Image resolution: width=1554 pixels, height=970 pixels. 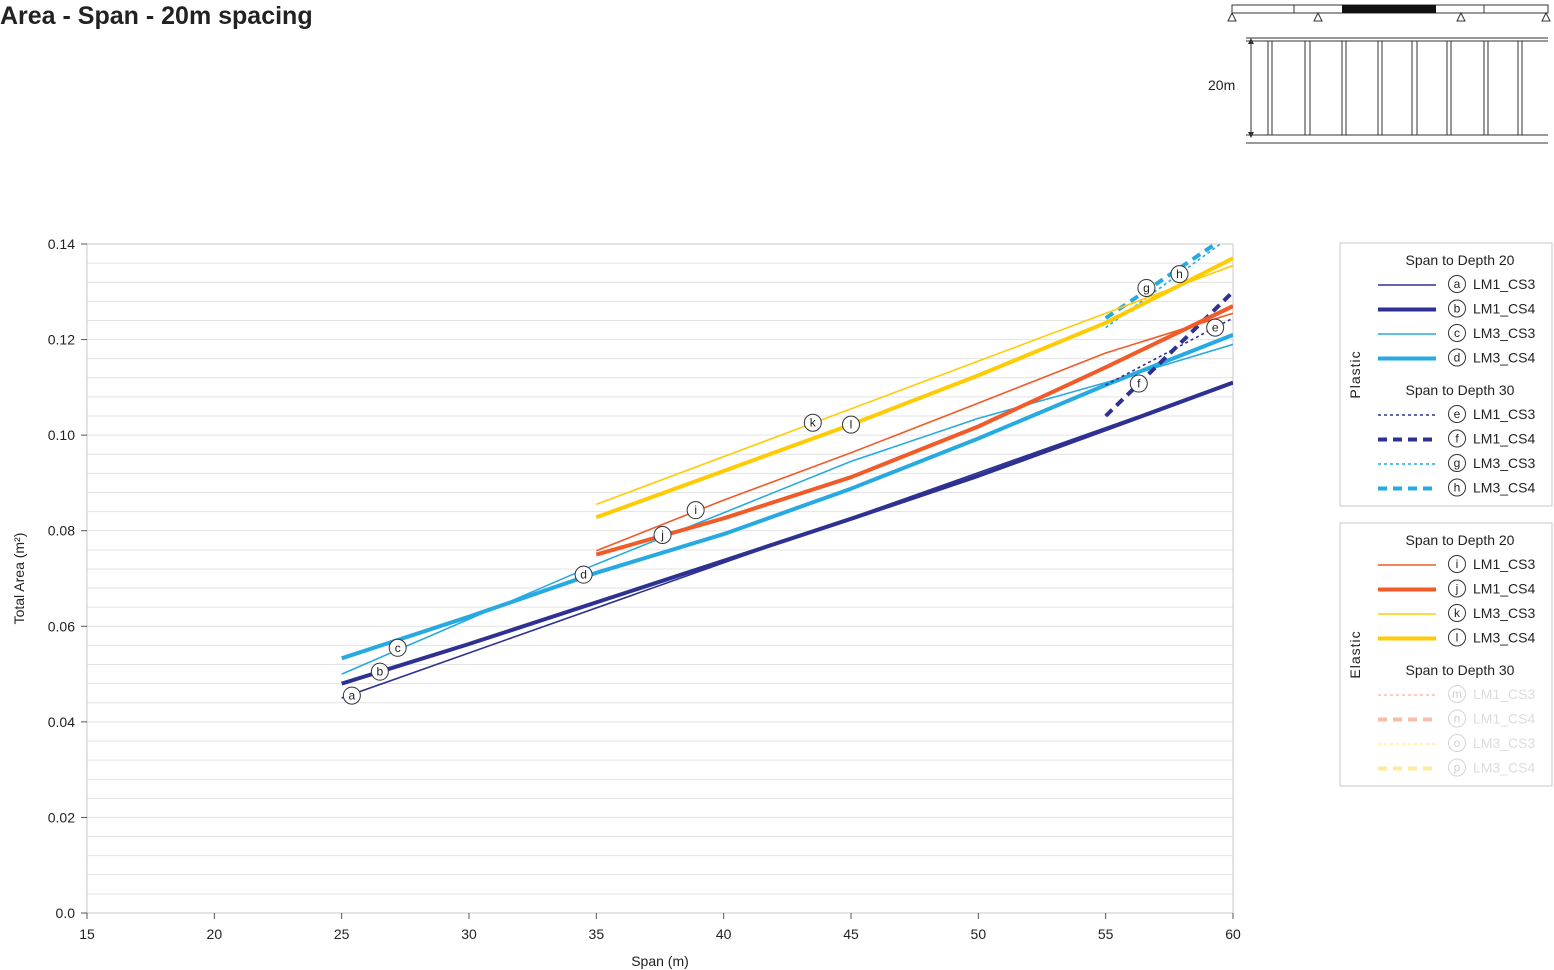 I want to click on series-annotation-a: a, so click(x=351, y=695).